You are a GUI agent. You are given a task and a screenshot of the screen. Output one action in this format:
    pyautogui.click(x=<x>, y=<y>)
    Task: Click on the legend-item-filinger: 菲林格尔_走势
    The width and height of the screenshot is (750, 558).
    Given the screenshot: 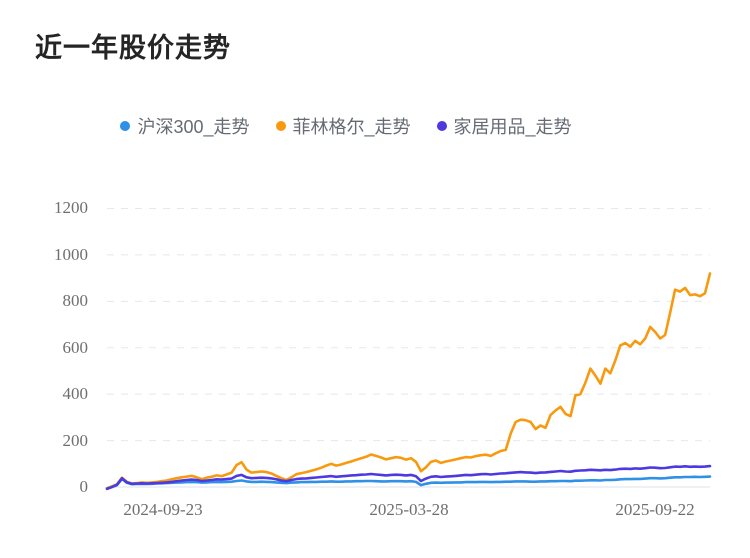 What is the action you would take?
    pyautogui.click(x=343, y=126)
    